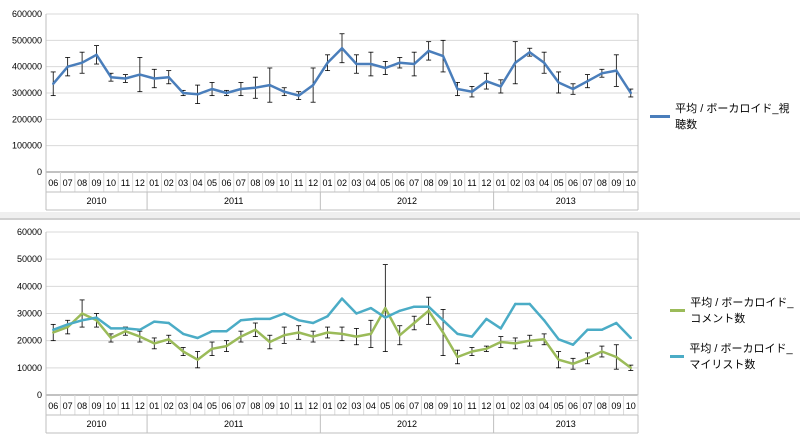  I want to click on year-label: 2012, so click(407, 201).